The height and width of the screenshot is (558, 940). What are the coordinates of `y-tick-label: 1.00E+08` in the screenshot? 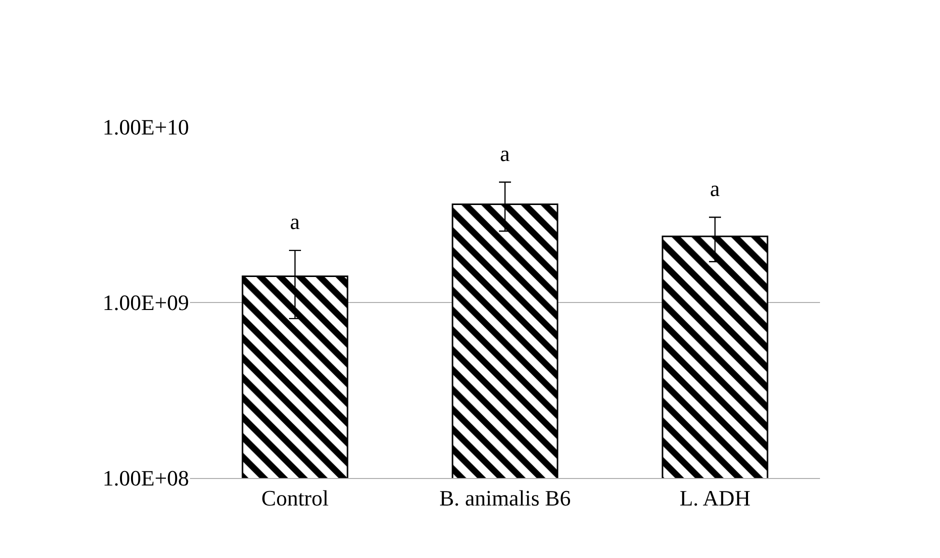 It's located at (145, 478).